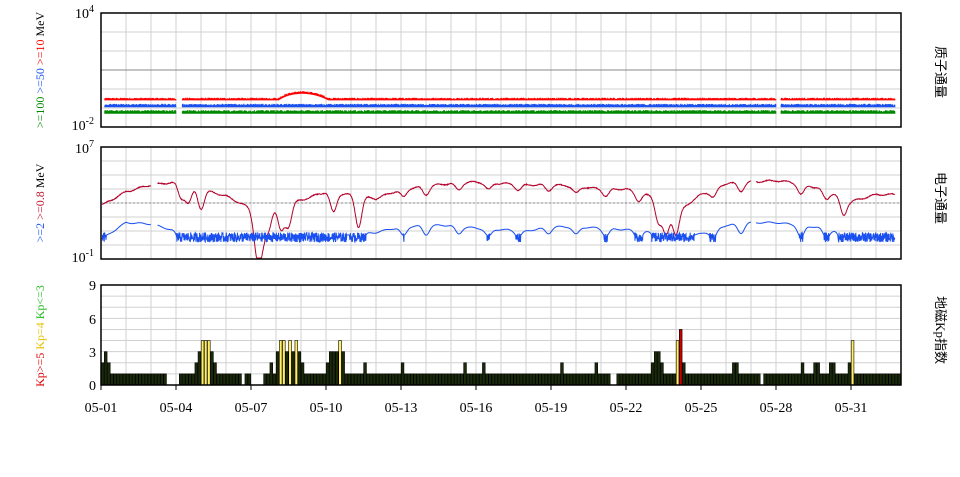 The height and width of the screenshot is (477, 960). Describe the element at coordinates (940, 330) in the screenshot. I see `kp-right-label: 地磁Kp指数` at that location.